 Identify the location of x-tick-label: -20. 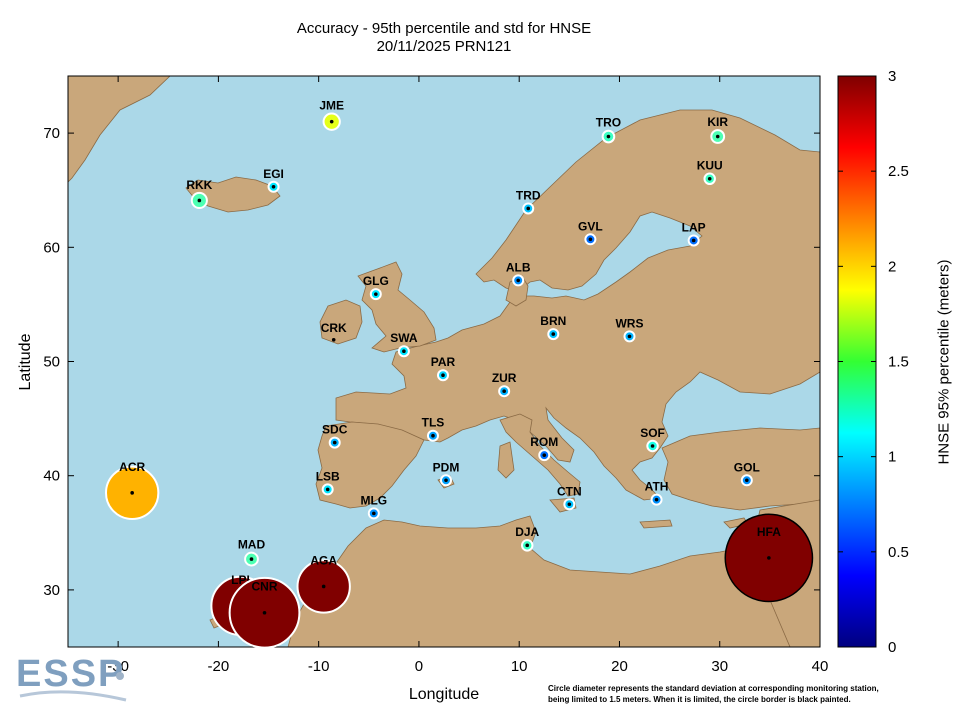
(219, 666).